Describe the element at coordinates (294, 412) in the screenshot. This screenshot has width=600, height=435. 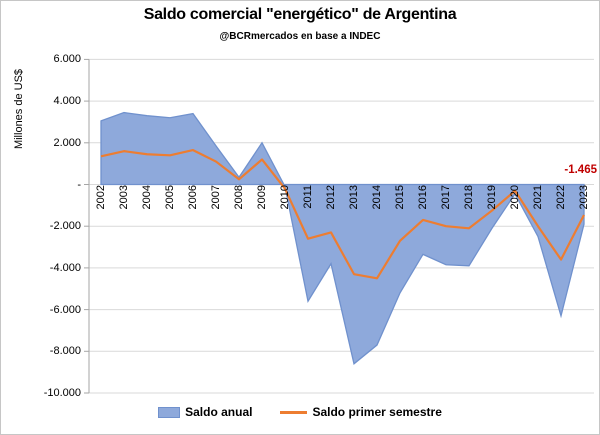
I see `line-series-swatch-icon` at that location.